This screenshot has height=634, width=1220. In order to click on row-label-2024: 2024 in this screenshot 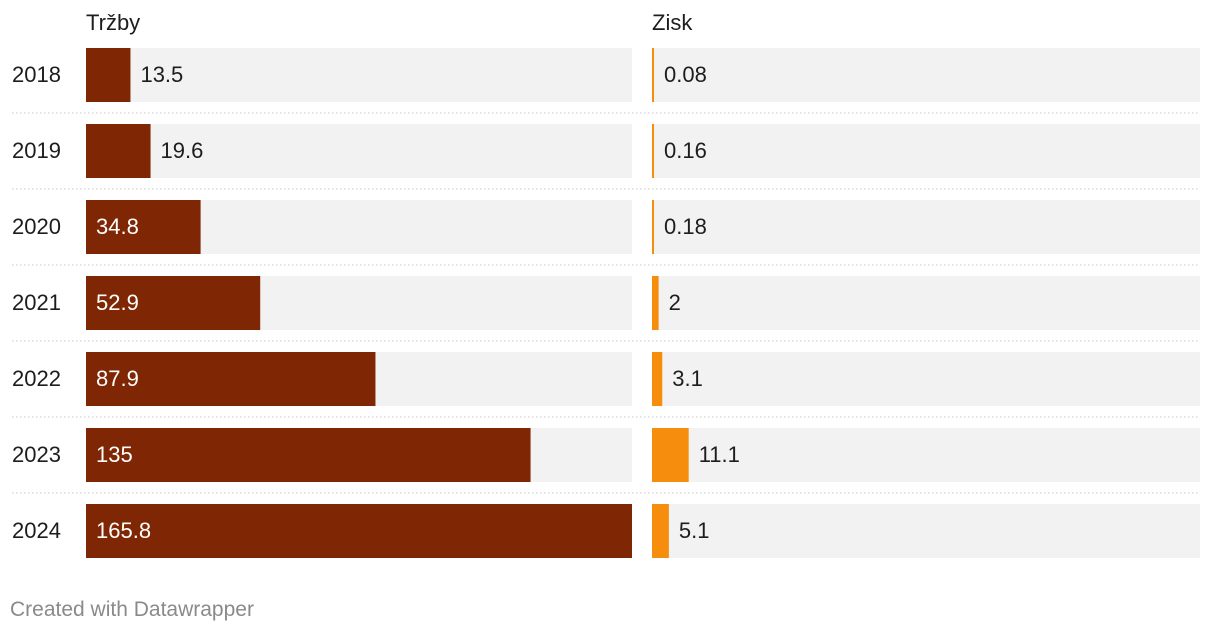, I will do `click(36, 530)`.